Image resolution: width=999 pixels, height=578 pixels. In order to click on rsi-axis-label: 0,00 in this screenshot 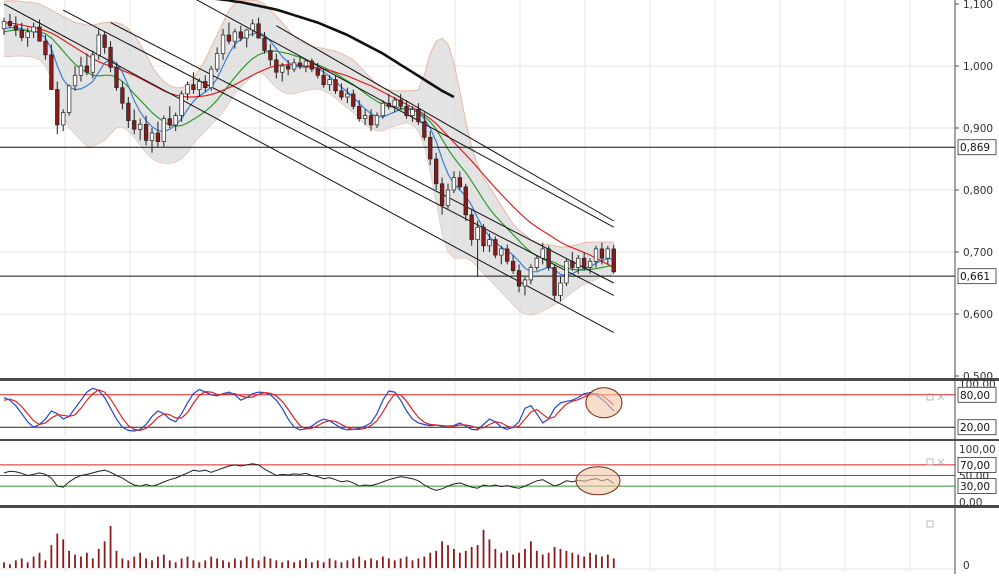, I will do `click(970, 503)`.